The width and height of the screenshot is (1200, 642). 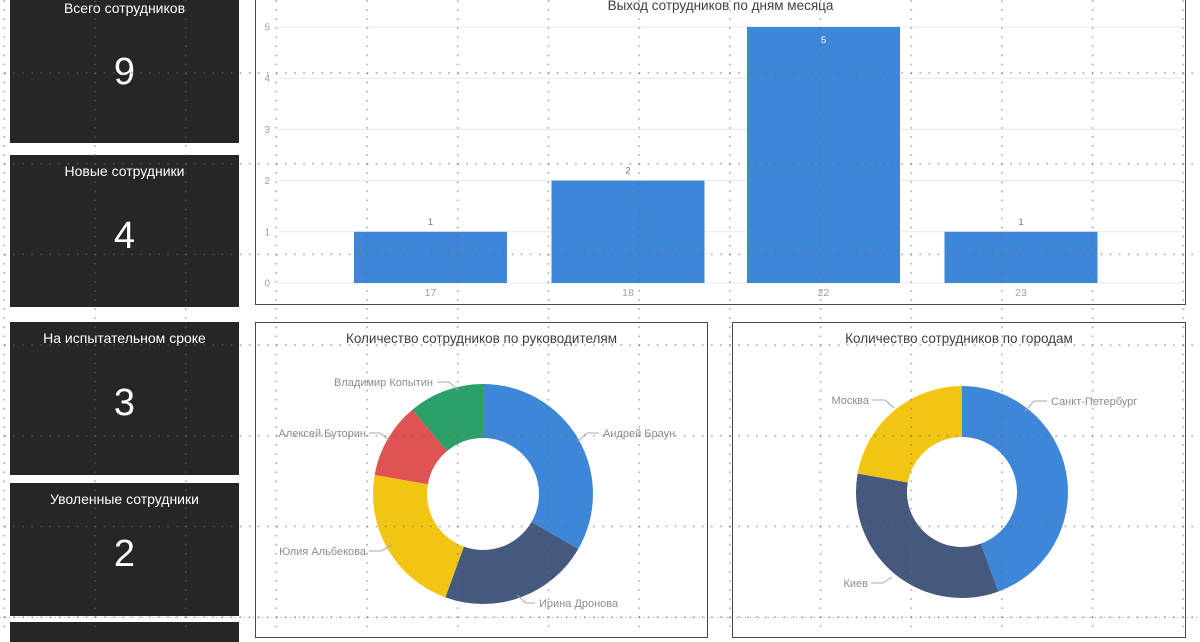 I want to click on x-axis-category-label: 23, so click(x=1021, y=293).